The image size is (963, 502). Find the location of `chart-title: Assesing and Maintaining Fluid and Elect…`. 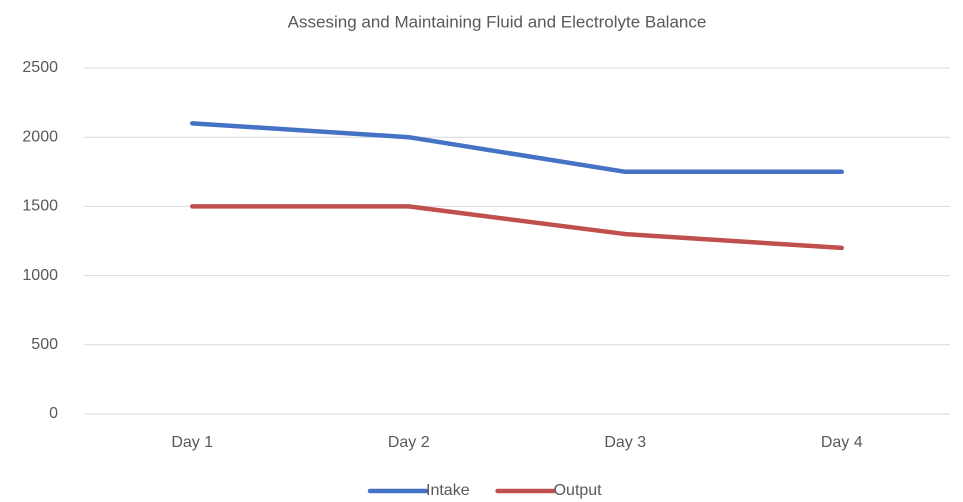

chart-title: Assesing and Maintaining Fluid and Elect… is located at coordinates (497, 21).